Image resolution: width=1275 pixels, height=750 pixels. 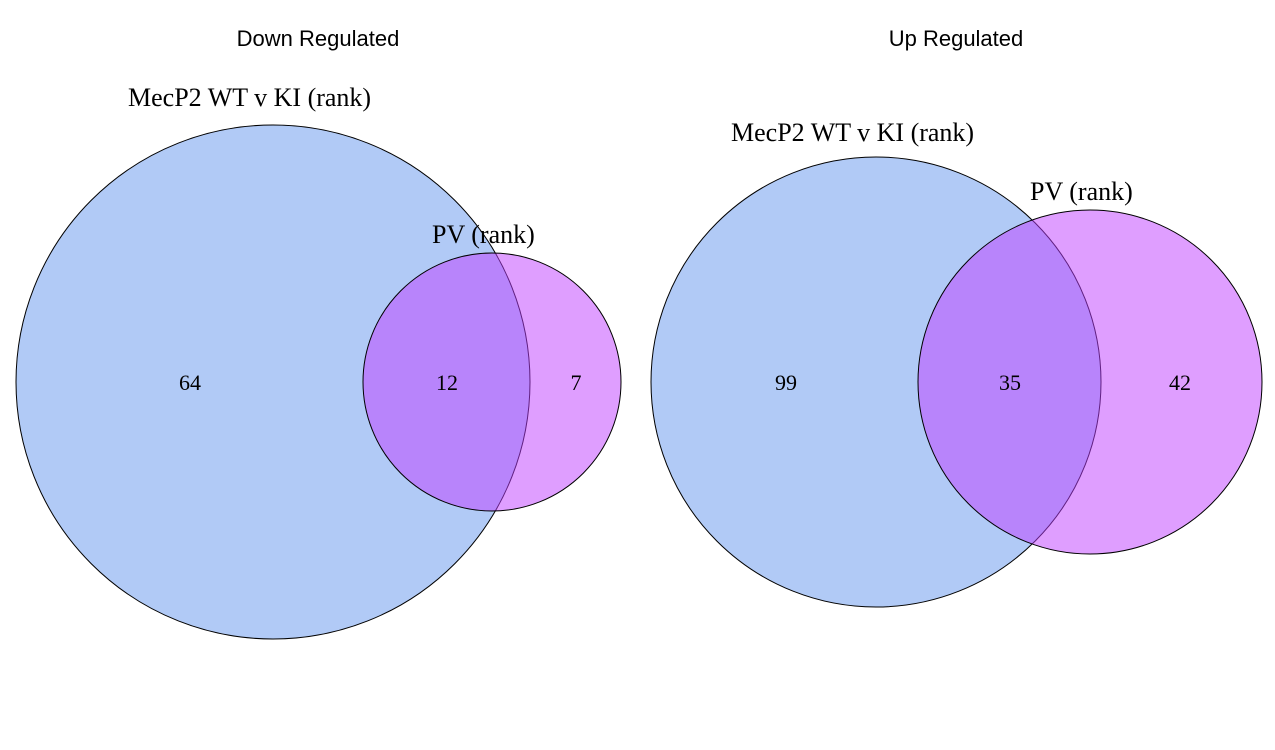 What do you see at coordinates (190, 382) in the screenshot?
I see `count-only-a: 64` at bounding box center [190, 382].